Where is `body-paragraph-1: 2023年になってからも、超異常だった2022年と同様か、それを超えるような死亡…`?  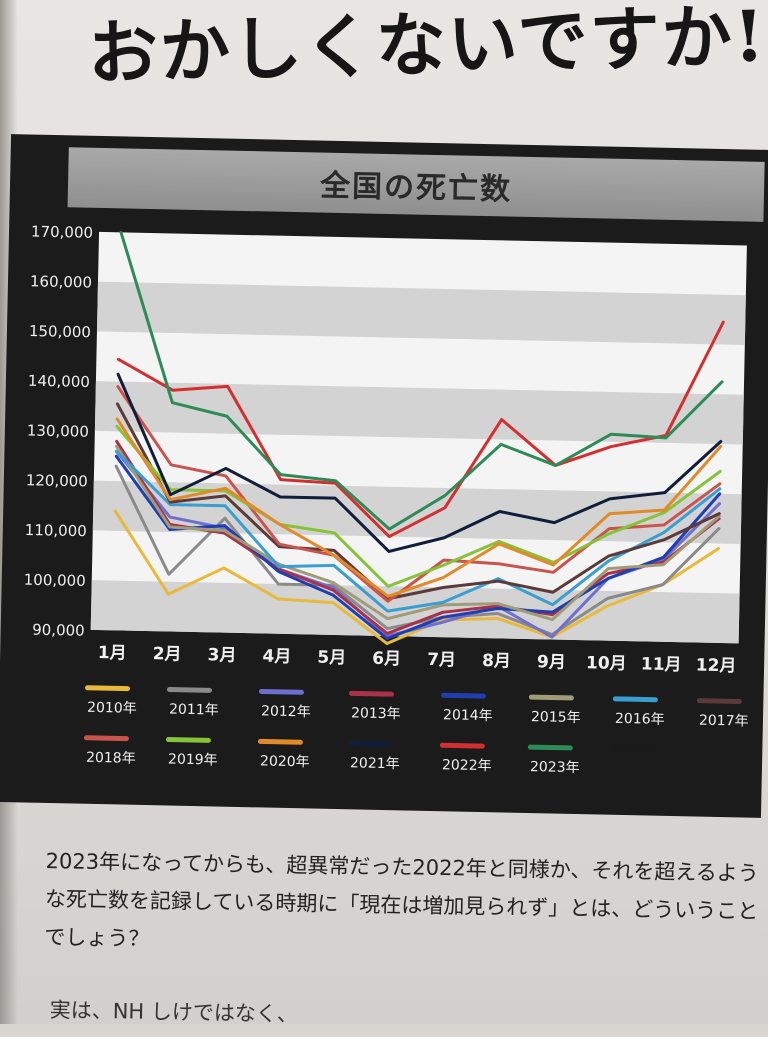 body-paragraph-1: 2023年になってからも、超異常だった2022年と同様か、それを超えるような死亡… is located at coordinates (401, 899).